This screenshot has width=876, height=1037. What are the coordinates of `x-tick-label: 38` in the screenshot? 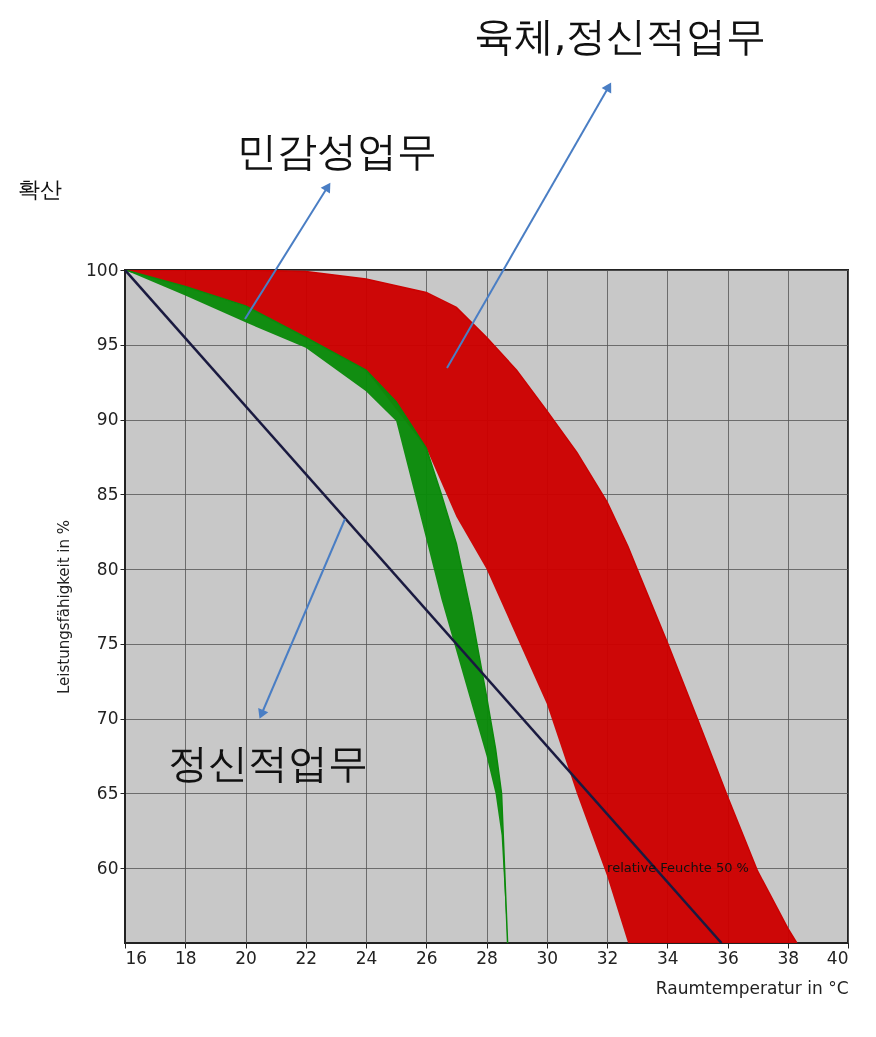 It's located at (788, 957).